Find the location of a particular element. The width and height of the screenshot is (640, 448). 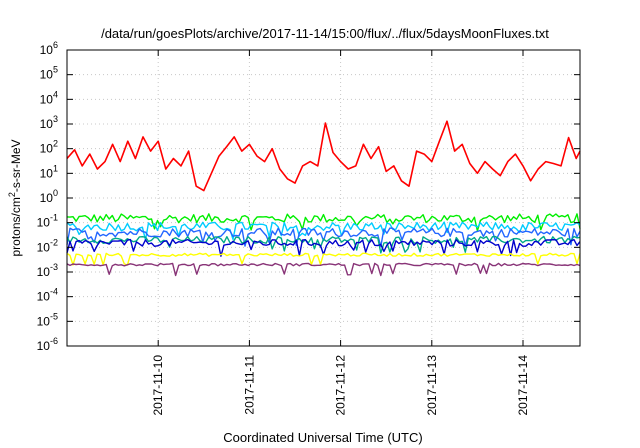

y-tick-label-exp: 0 is located at coordinates (55, 193).